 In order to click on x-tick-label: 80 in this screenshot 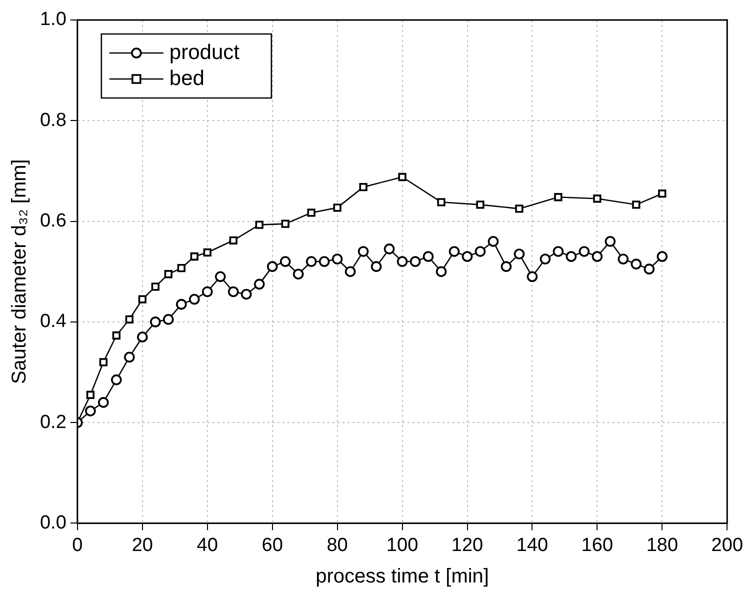, I will do `click(337, 545)`.